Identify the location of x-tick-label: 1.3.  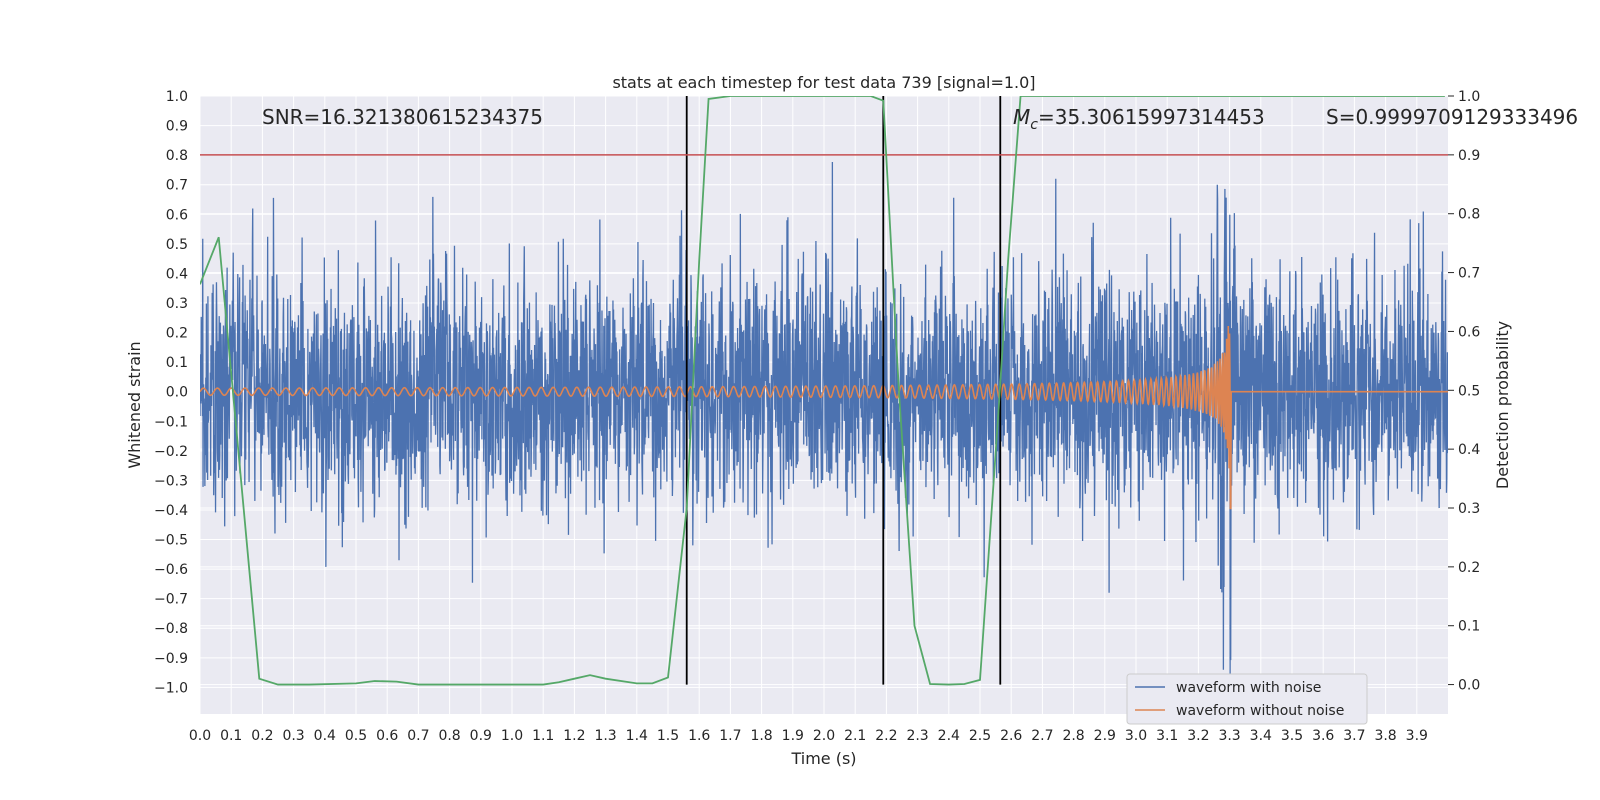
(605, 736).